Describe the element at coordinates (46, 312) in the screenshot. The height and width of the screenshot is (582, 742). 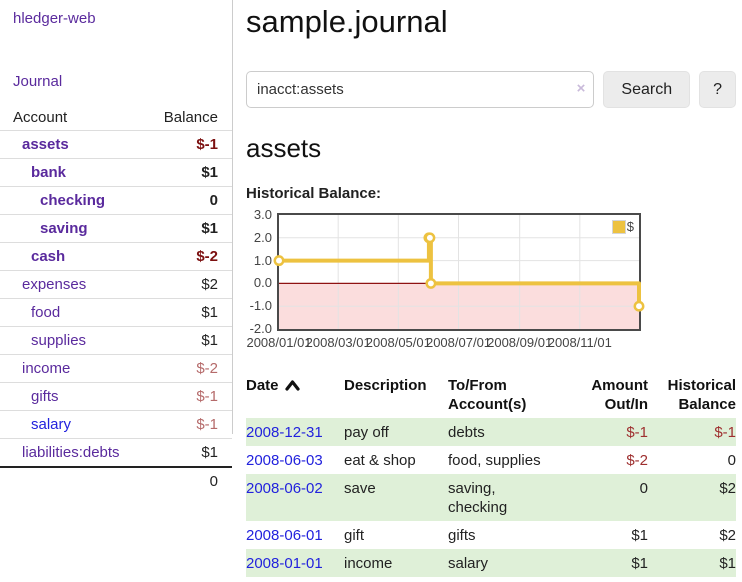
I see `account-link-food: food` at that location.